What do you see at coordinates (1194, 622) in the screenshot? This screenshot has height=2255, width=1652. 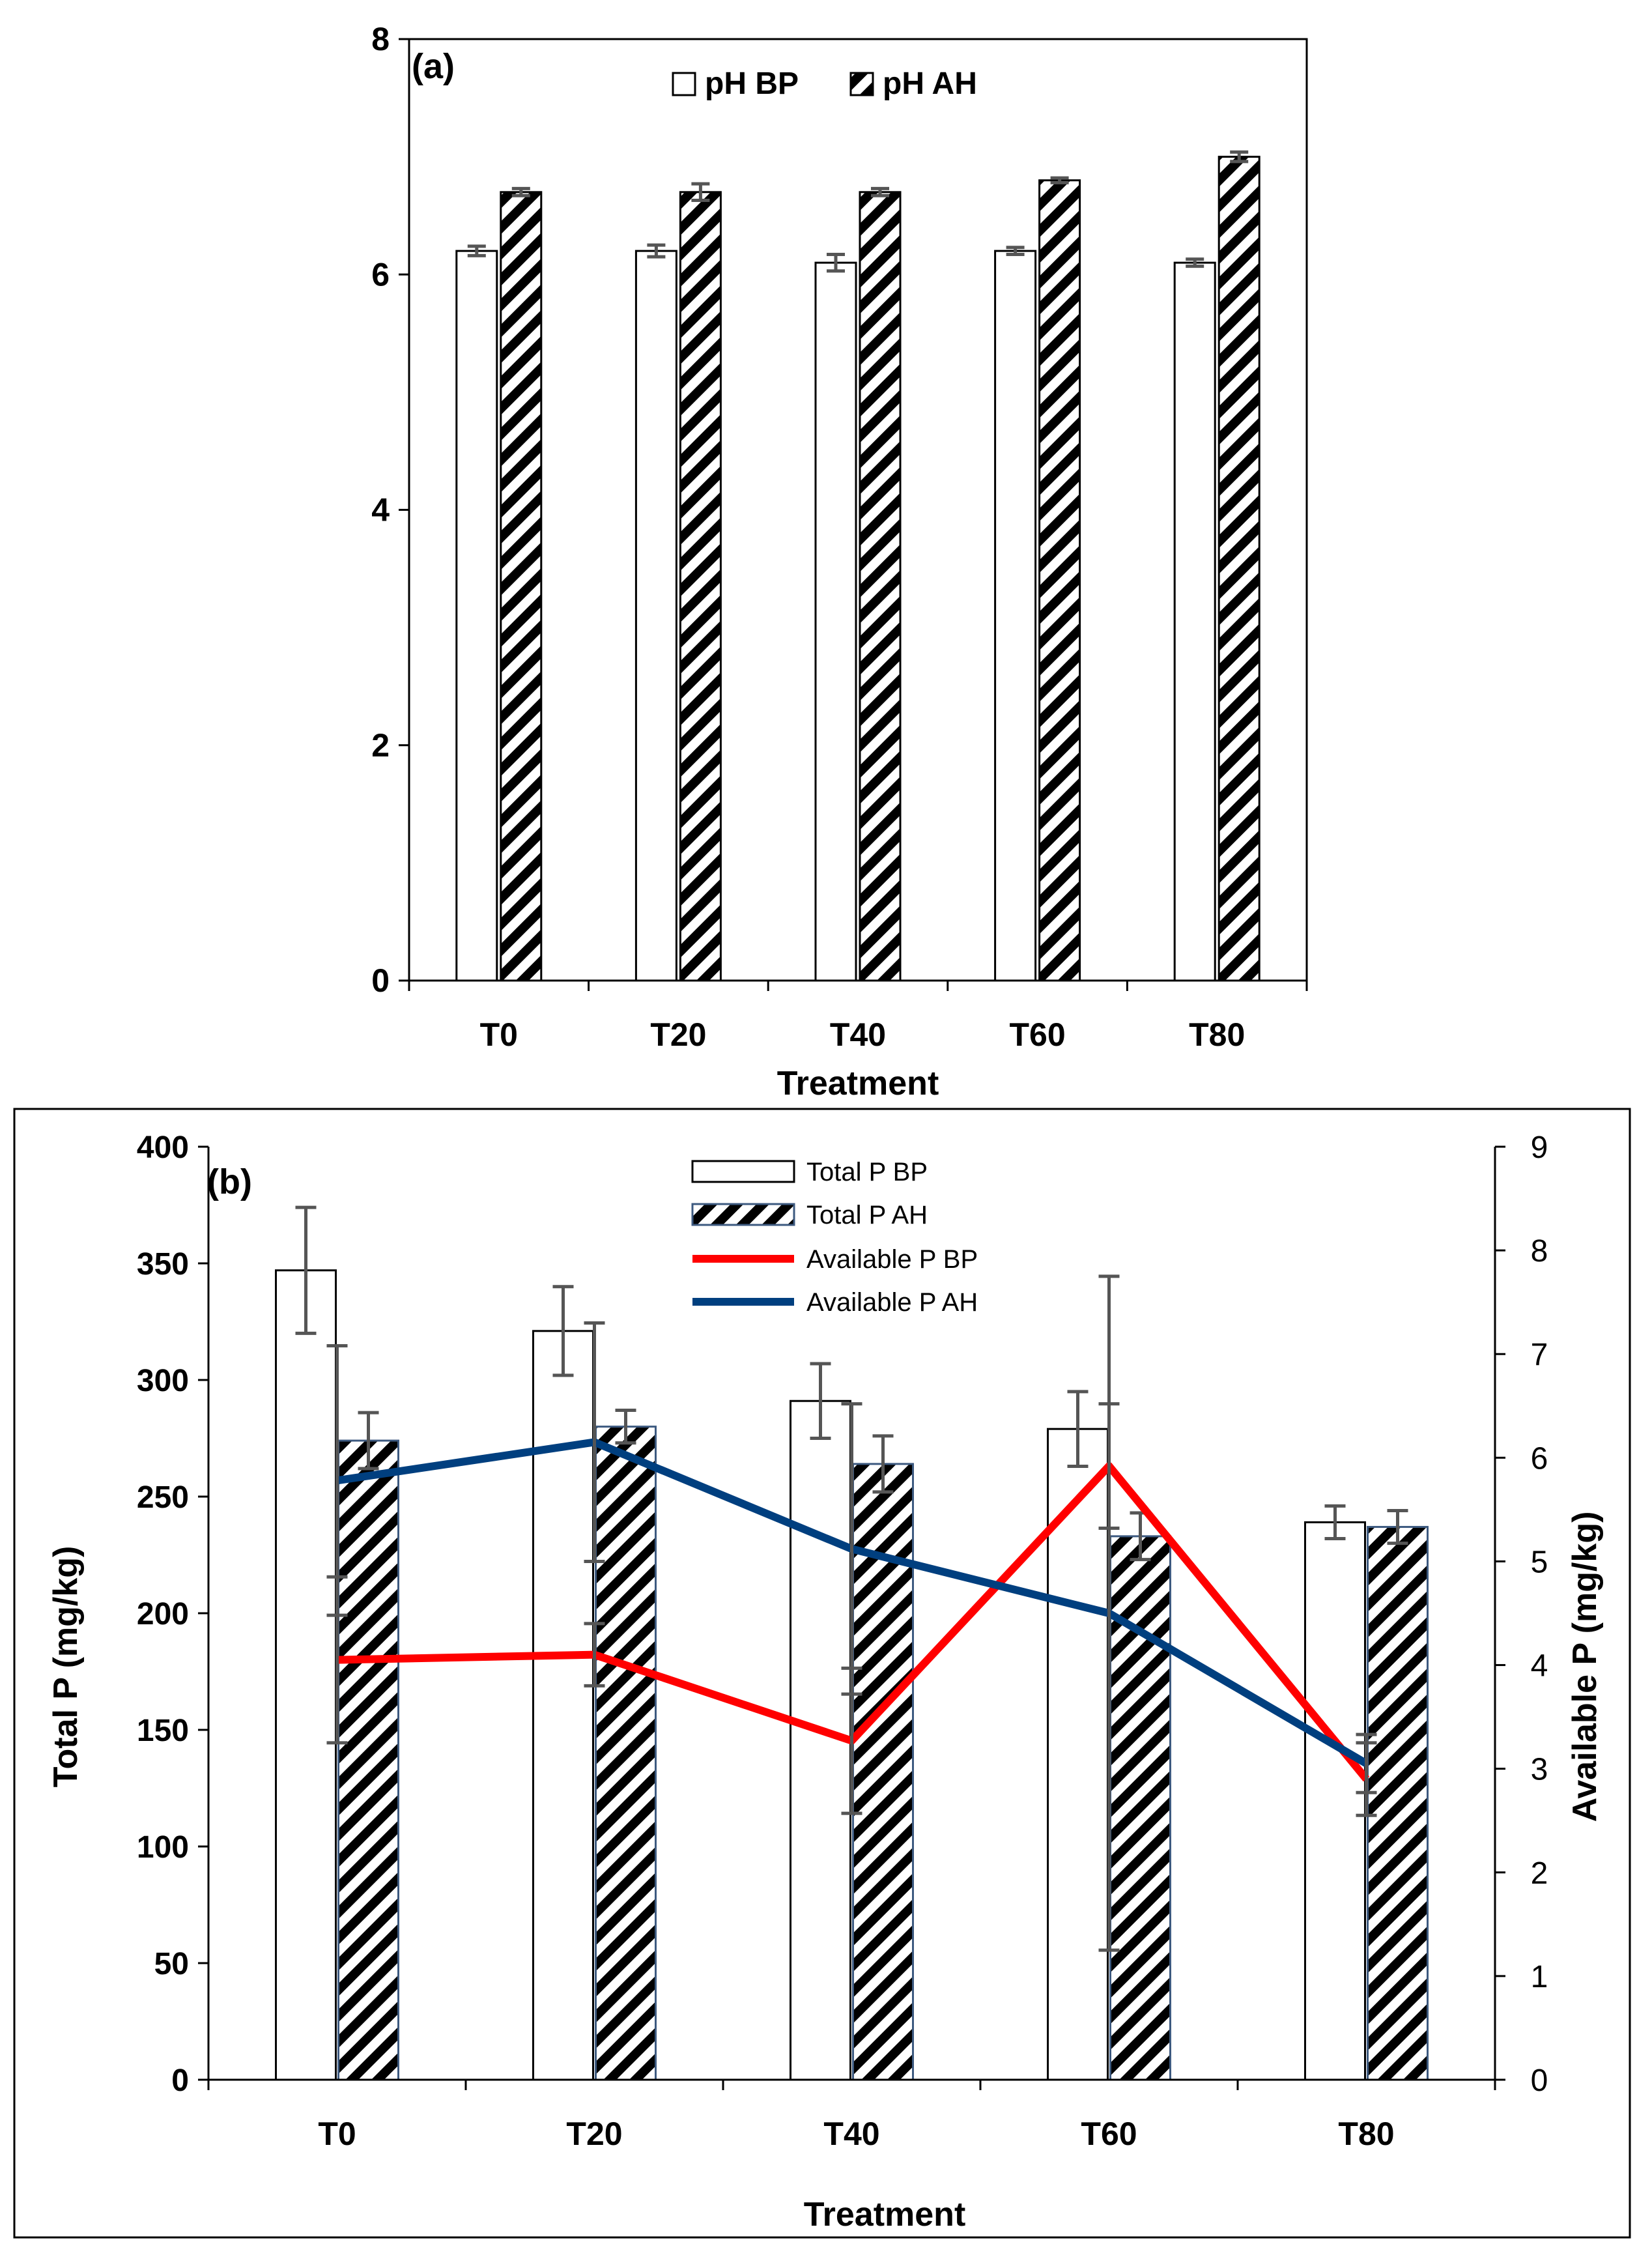 I see `panel-a-bar-ph-bp-T80` at bounding box center [1194, 622].